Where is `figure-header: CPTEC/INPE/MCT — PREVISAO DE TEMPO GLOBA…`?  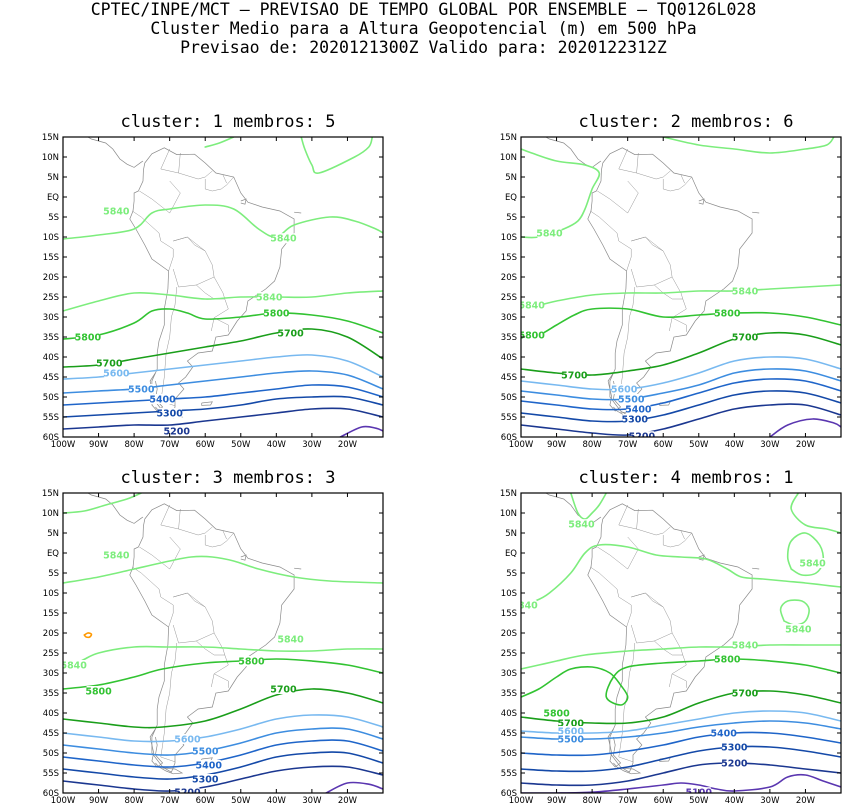
figure-header: CPTEC/INPE/MCT — PREVISAO DE TEMPO GLOBA… is located at coordinates (423, 28).